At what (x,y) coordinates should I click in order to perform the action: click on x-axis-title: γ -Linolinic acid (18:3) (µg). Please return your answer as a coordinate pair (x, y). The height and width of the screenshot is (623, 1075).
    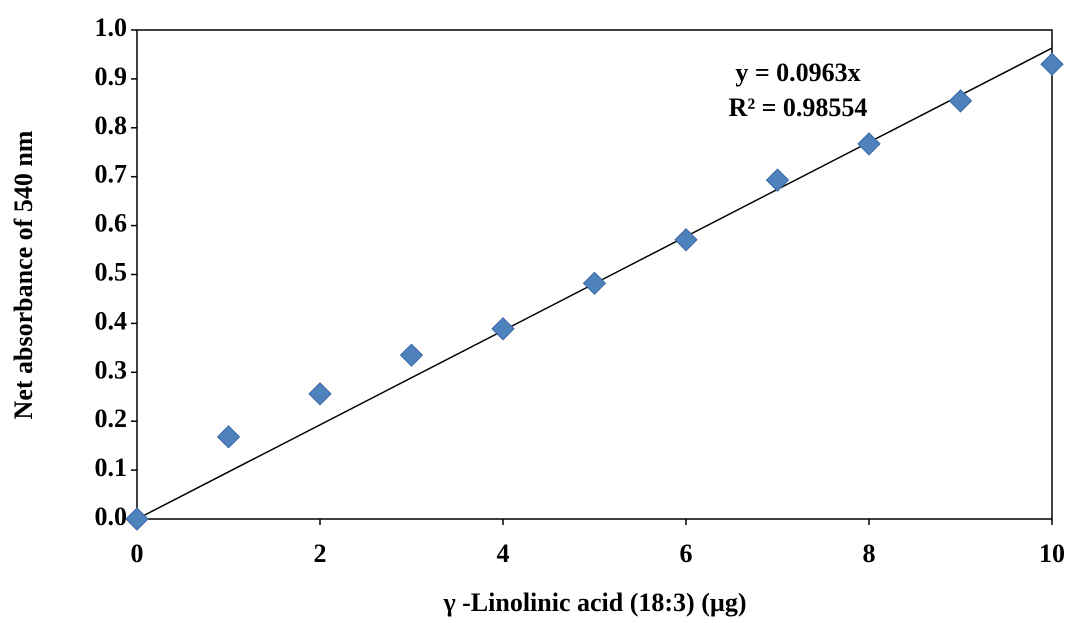
    Looking at the image, I should click on (594, 602).